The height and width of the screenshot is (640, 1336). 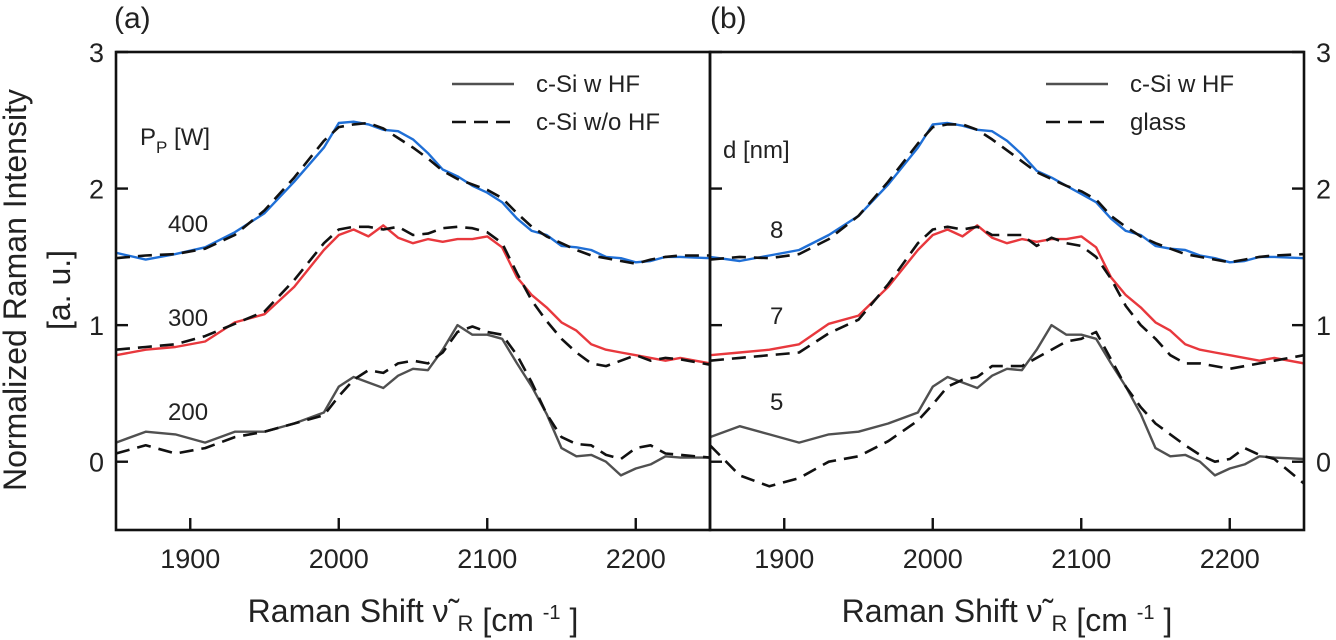 I want to click on y-tick-label-right: 2, so click(x=1323, y=190).